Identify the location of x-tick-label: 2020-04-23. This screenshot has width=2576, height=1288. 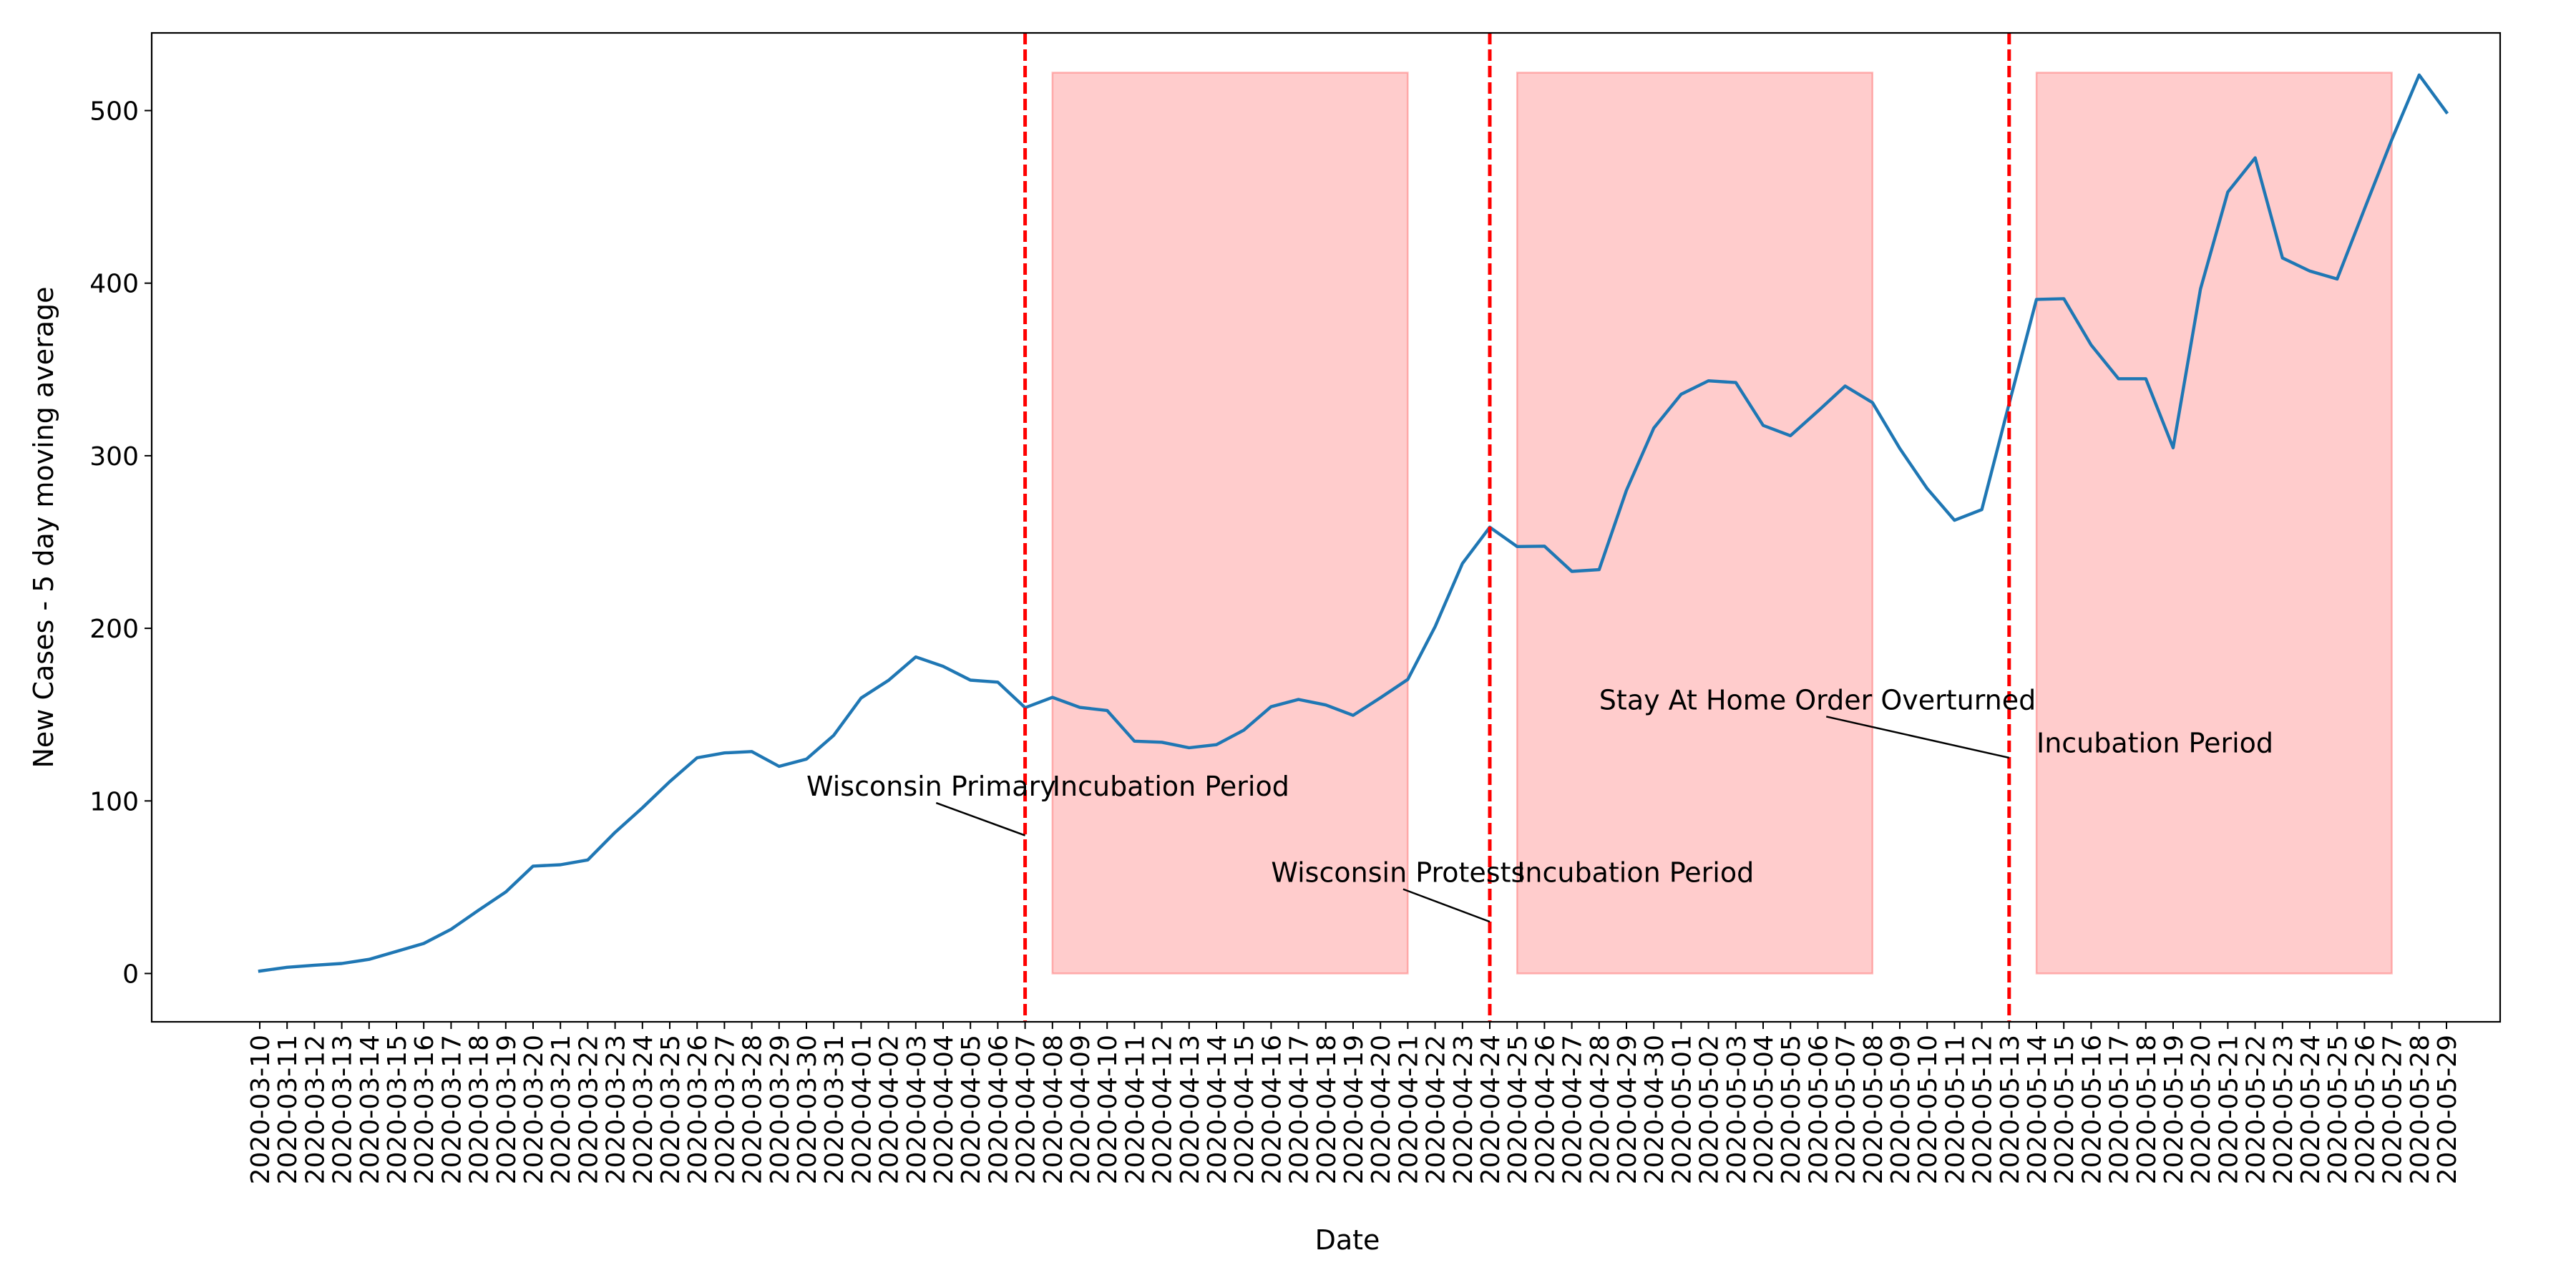
(1463, 1109).